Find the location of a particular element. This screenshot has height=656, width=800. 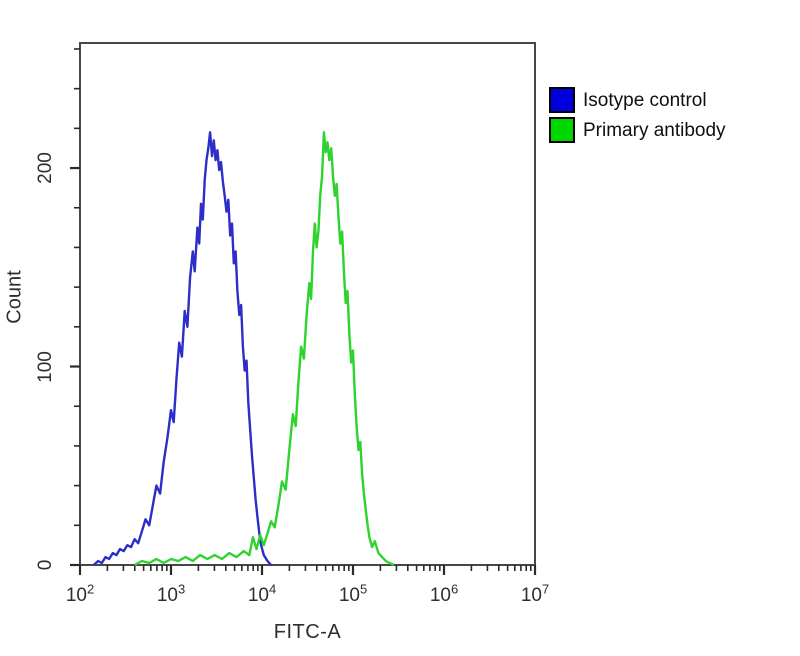

x-tick-label: 10³ is located at coordinates (171, 593).